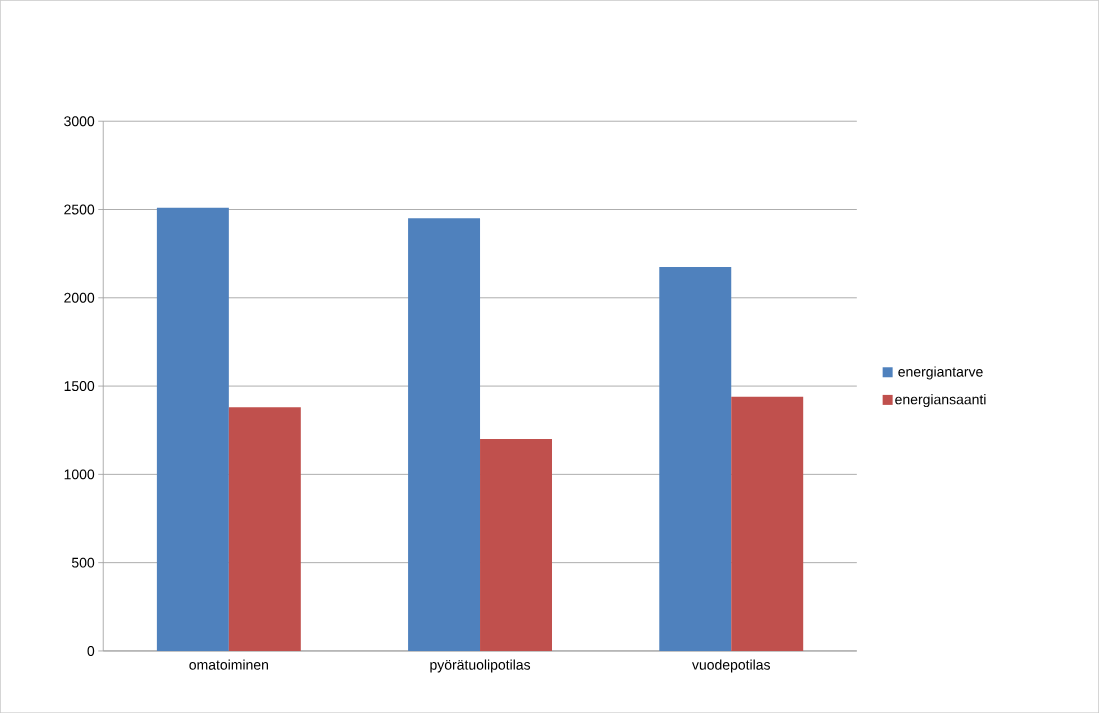 The image size is (1099, 713). I want to click on legend-label: energiantarve, so click(940, 373).